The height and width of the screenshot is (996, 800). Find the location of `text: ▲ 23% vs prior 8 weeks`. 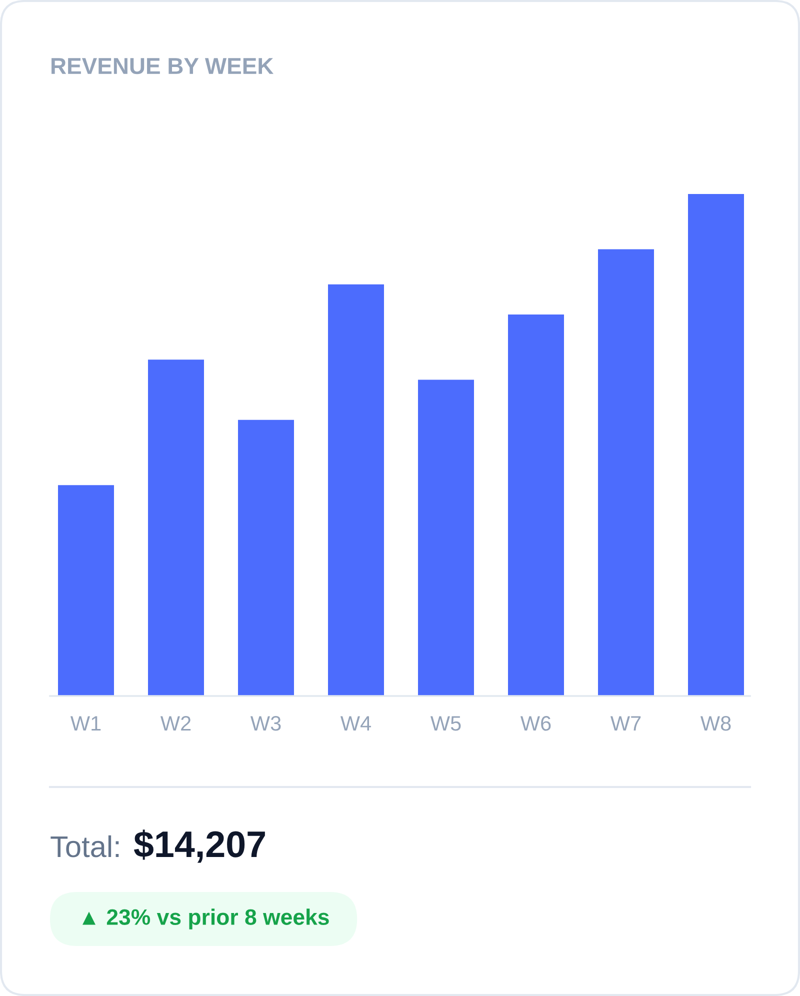

text: ▲ 23% vs prior 8 weeks is located at coordinates (205, 919).